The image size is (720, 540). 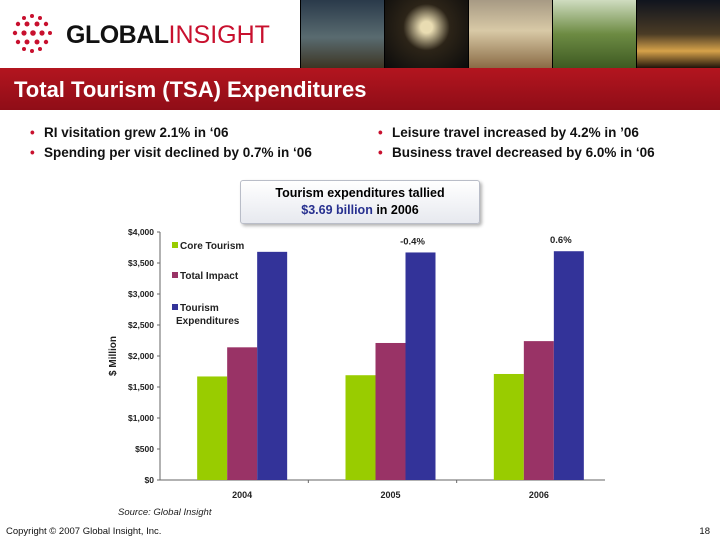 I want to click on growth-annotation: -0.4%, so click(x=412, y=241).